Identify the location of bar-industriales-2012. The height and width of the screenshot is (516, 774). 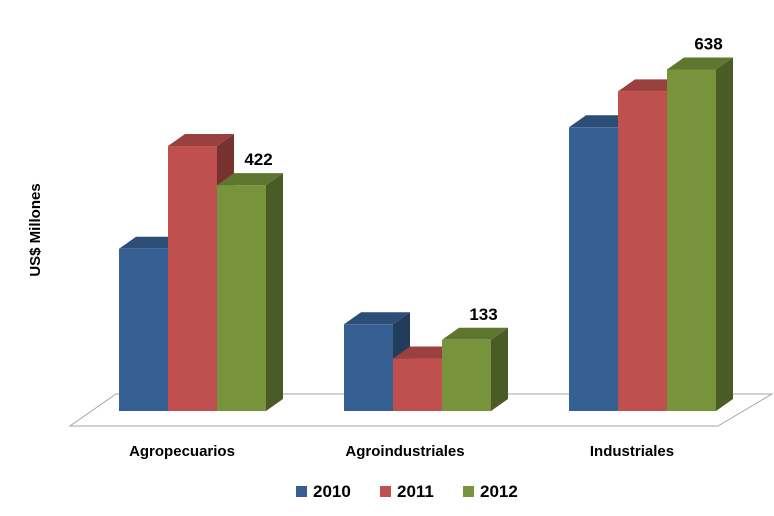
(700, 234).